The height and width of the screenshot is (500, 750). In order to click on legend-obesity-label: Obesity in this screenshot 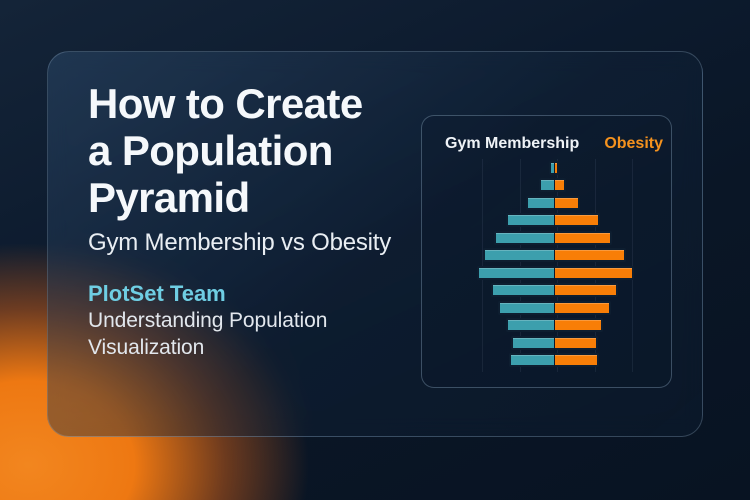, I will do `click(633, 143)`.